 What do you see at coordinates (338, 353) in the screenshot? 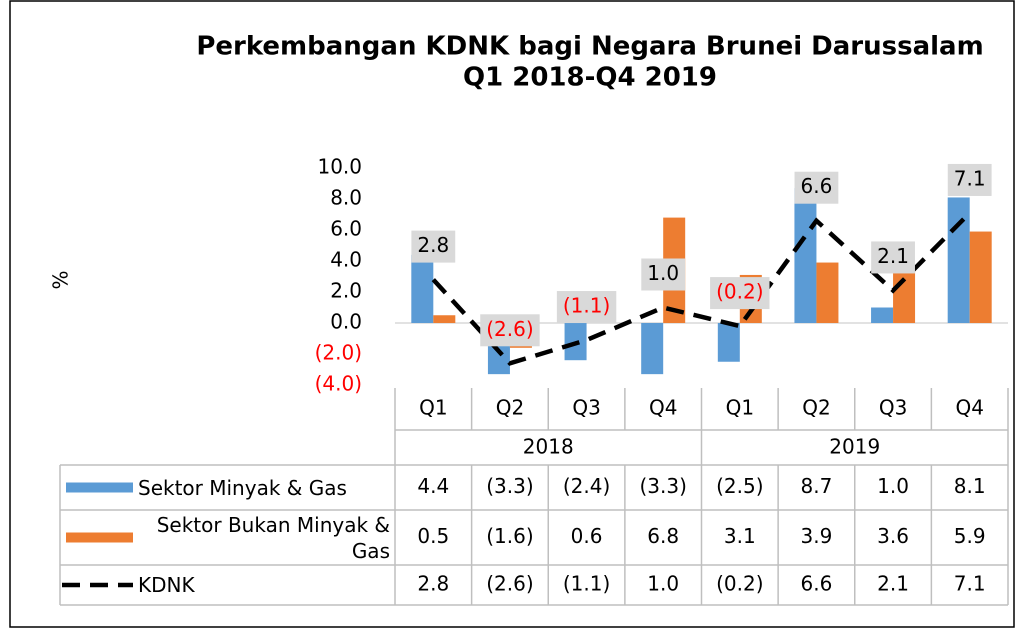
I see `y-tick-label: (2.0)` at bounding box center [338, 353].